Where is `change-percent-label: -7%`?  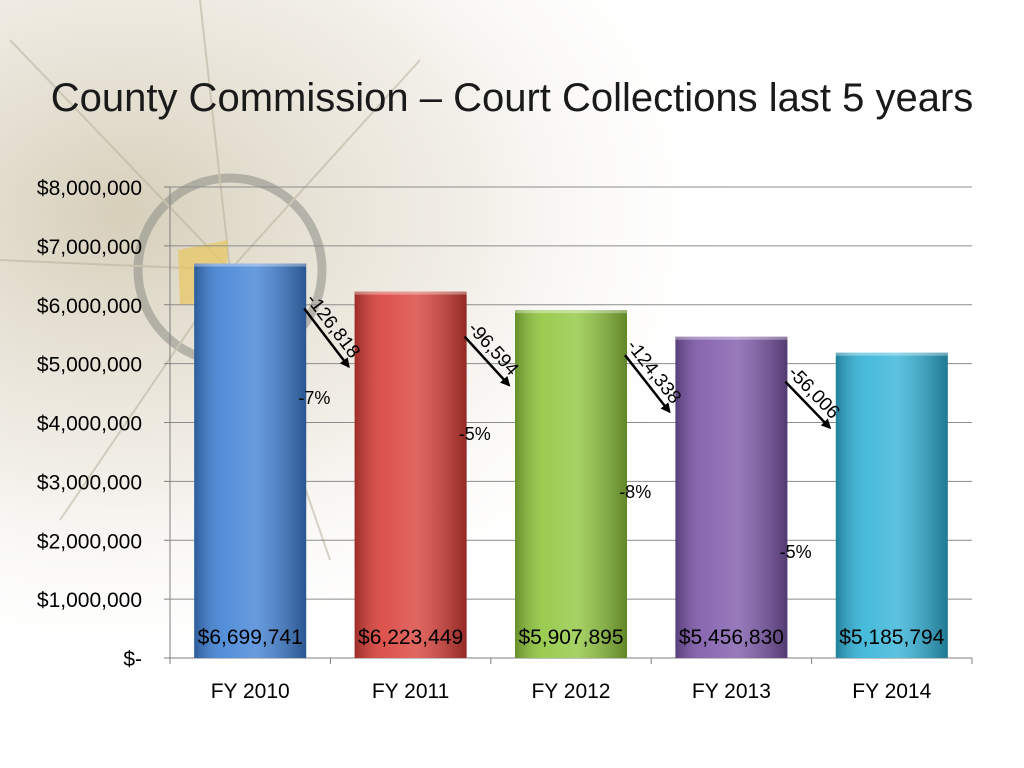
change-percent-label: -7% is located at coordinates (314, 398).